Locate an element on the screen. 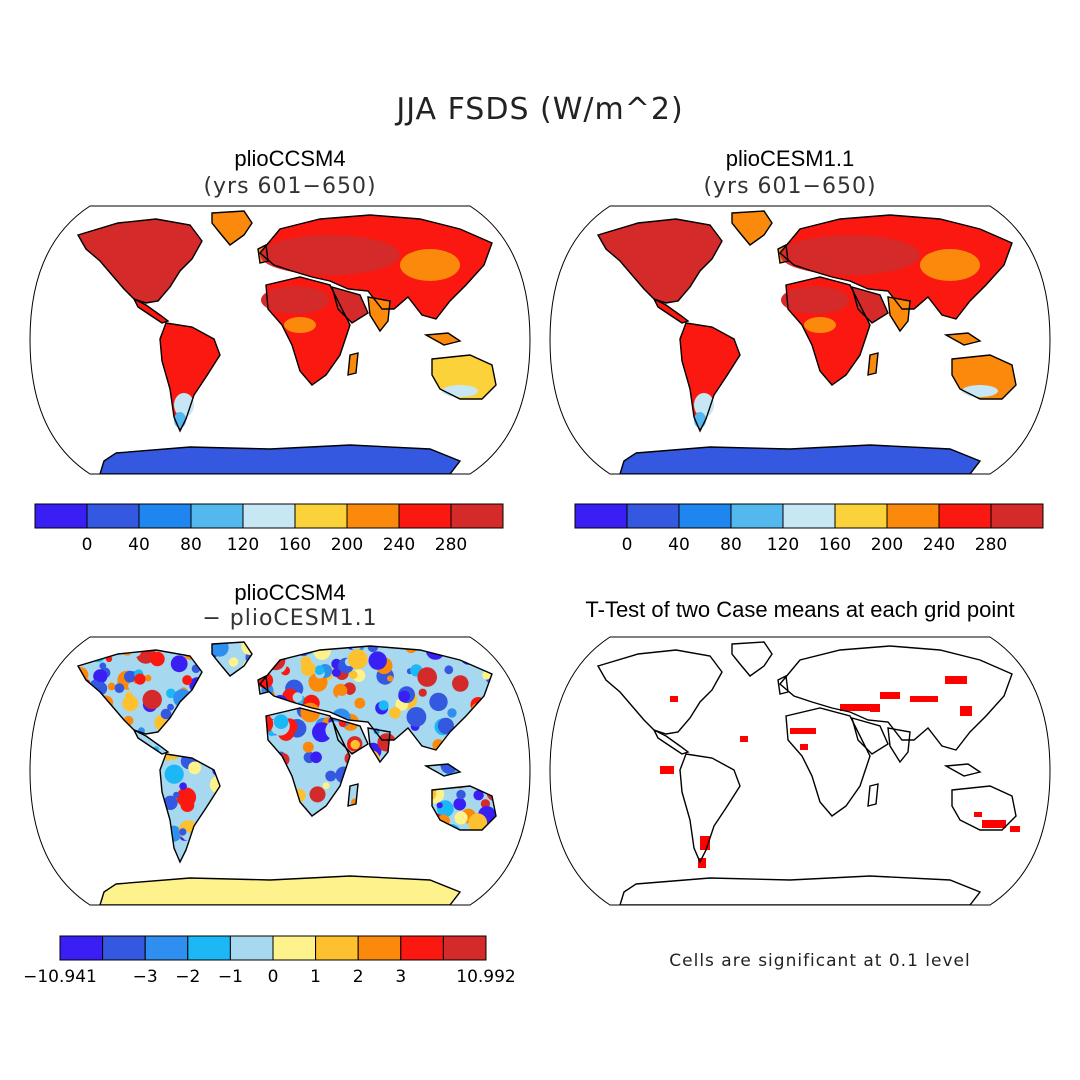  panel-2-subtitle: (yrs 601−650) is located at coordinates (790, 186).